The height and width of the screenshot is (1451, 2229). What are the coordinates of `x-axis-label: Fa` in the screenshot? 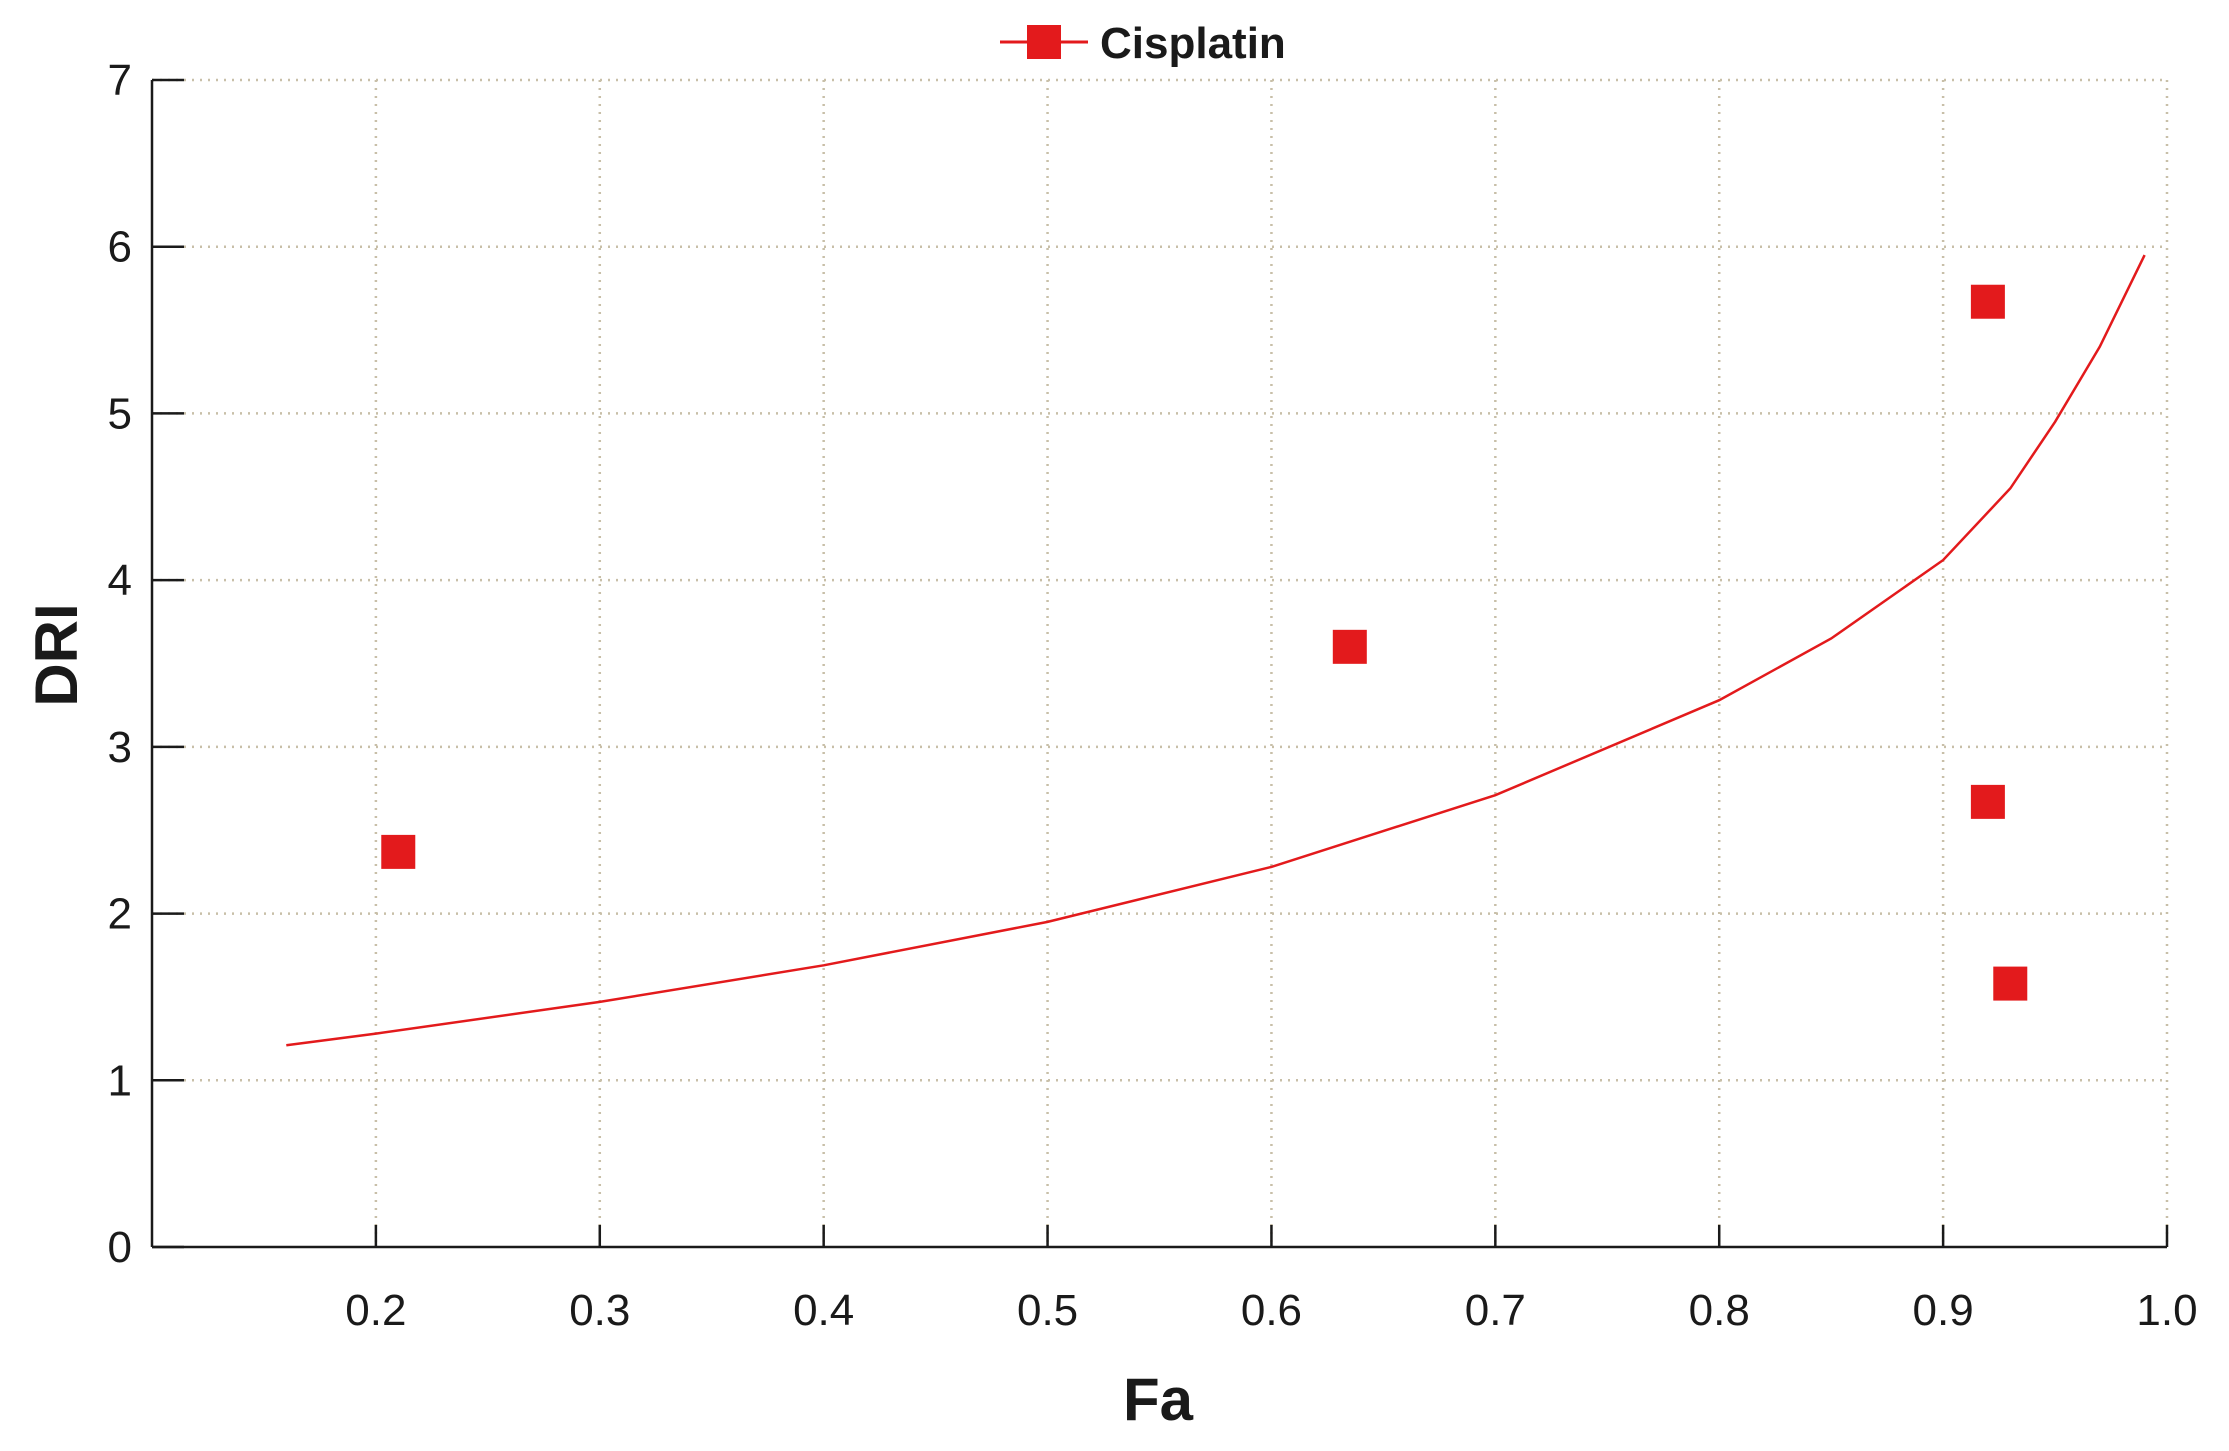 It's located at (1158, 1399).